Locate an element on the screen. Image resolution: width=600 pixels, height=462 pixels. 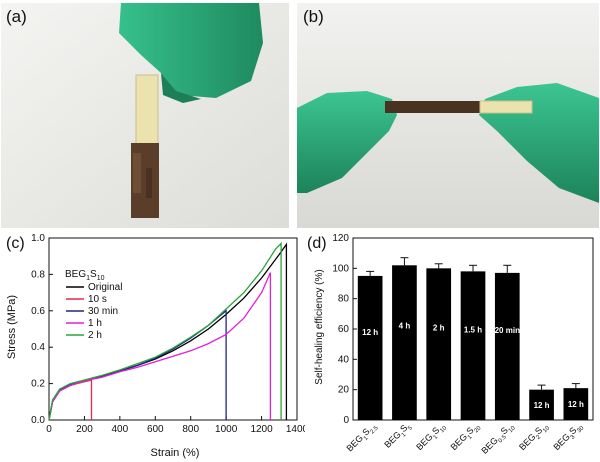
y-axis-label: Stress (MPa) is located at coordinates (12, 327).